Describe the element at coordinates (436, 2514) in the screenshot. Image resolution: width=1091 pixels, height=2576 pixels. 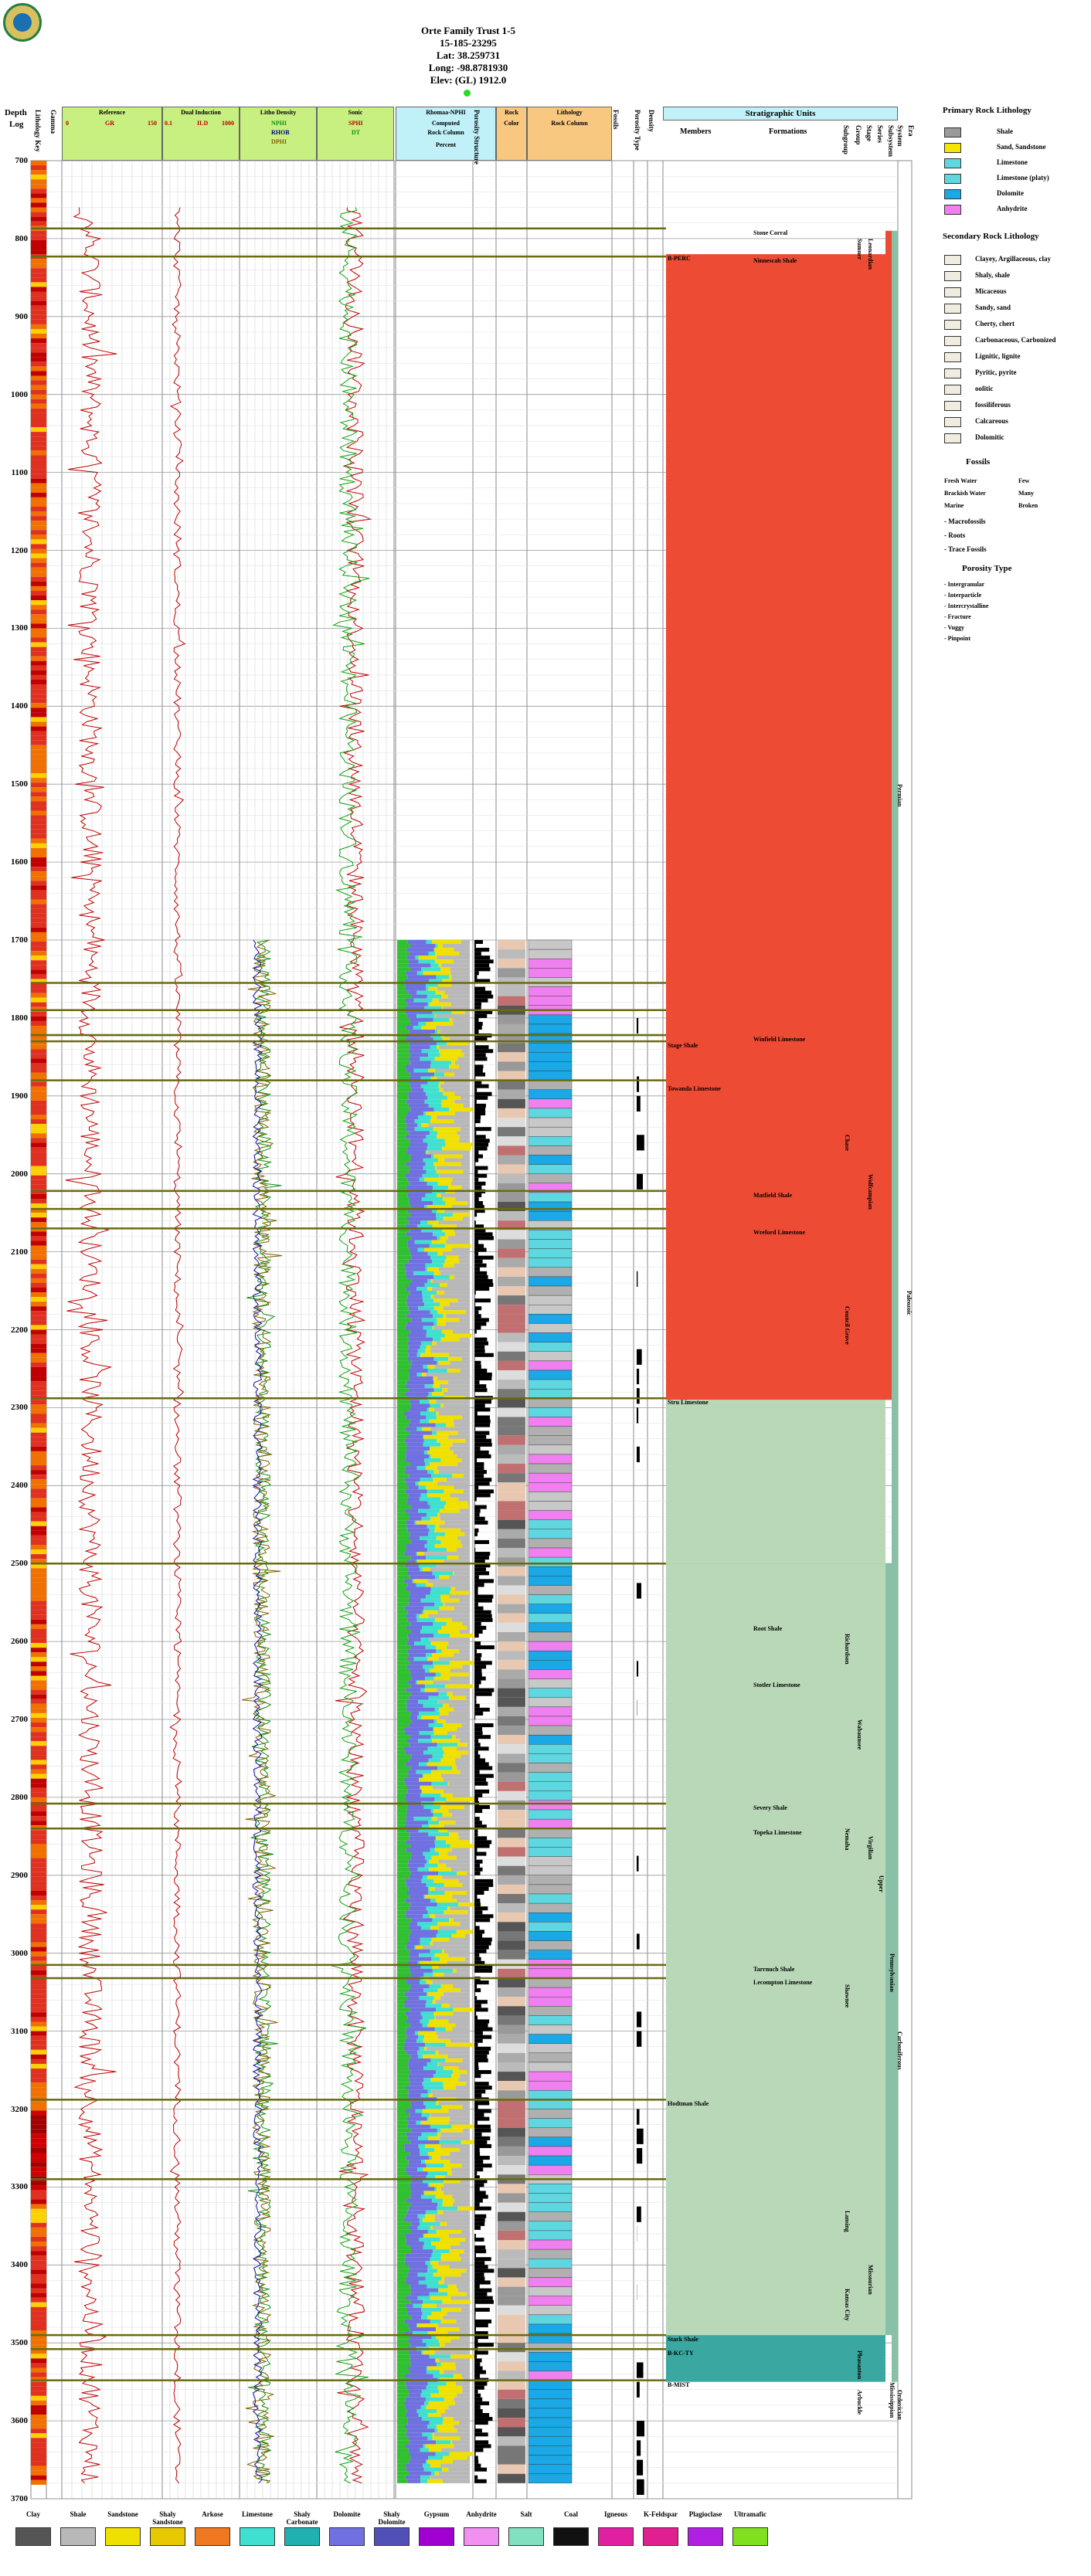
I see `bottom-label: Gypsum` at that location.